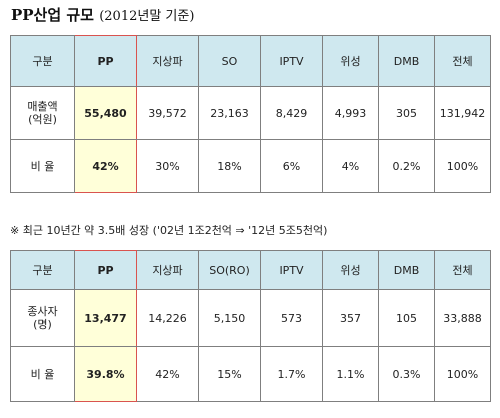 The width and height of the screenshot is (500, 418). Describe the element at coordinates (406, 166) in the screenshot. I see `table-cell: 0.2%` at that location.